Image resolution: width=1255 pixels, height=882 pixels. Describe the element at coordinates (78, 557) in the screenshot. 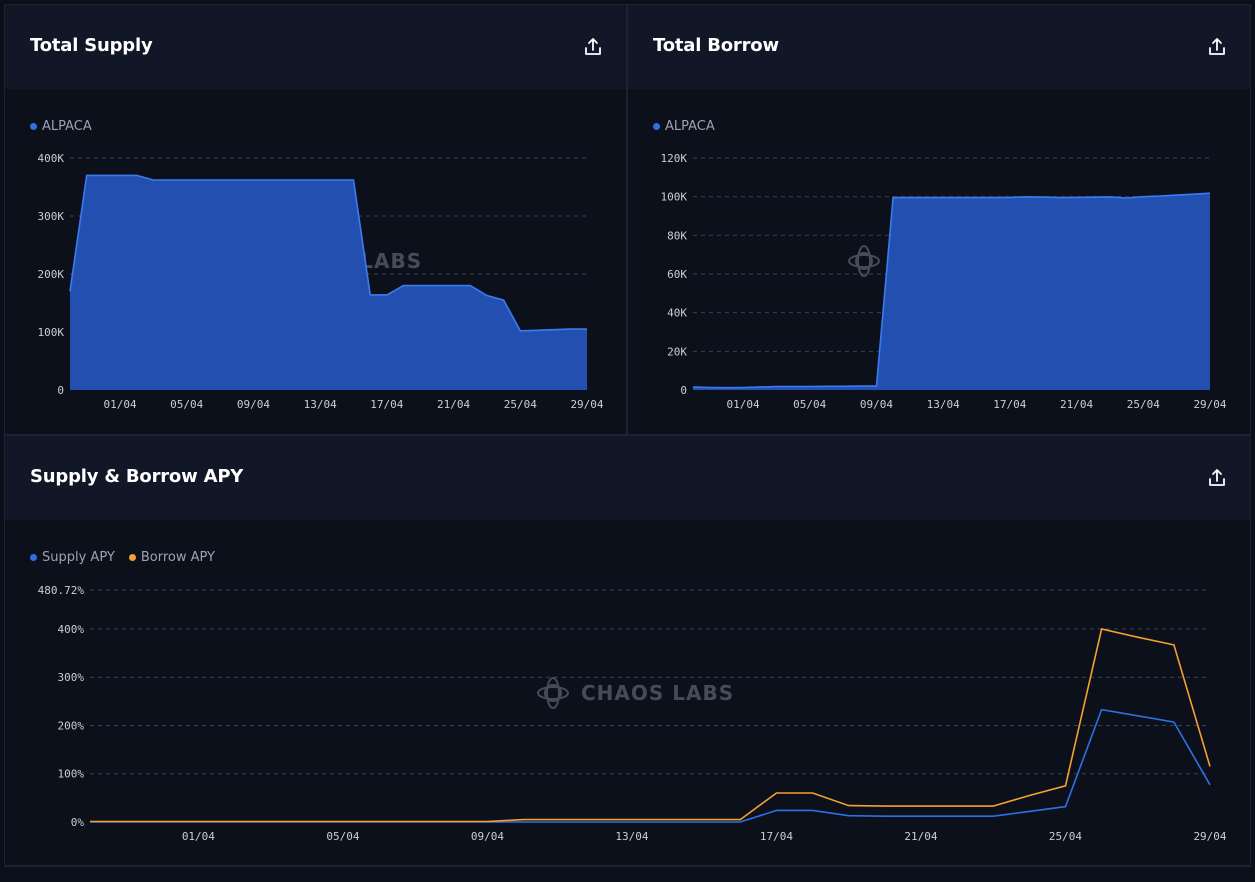

I see `legend-label: Supply APY` at that location.